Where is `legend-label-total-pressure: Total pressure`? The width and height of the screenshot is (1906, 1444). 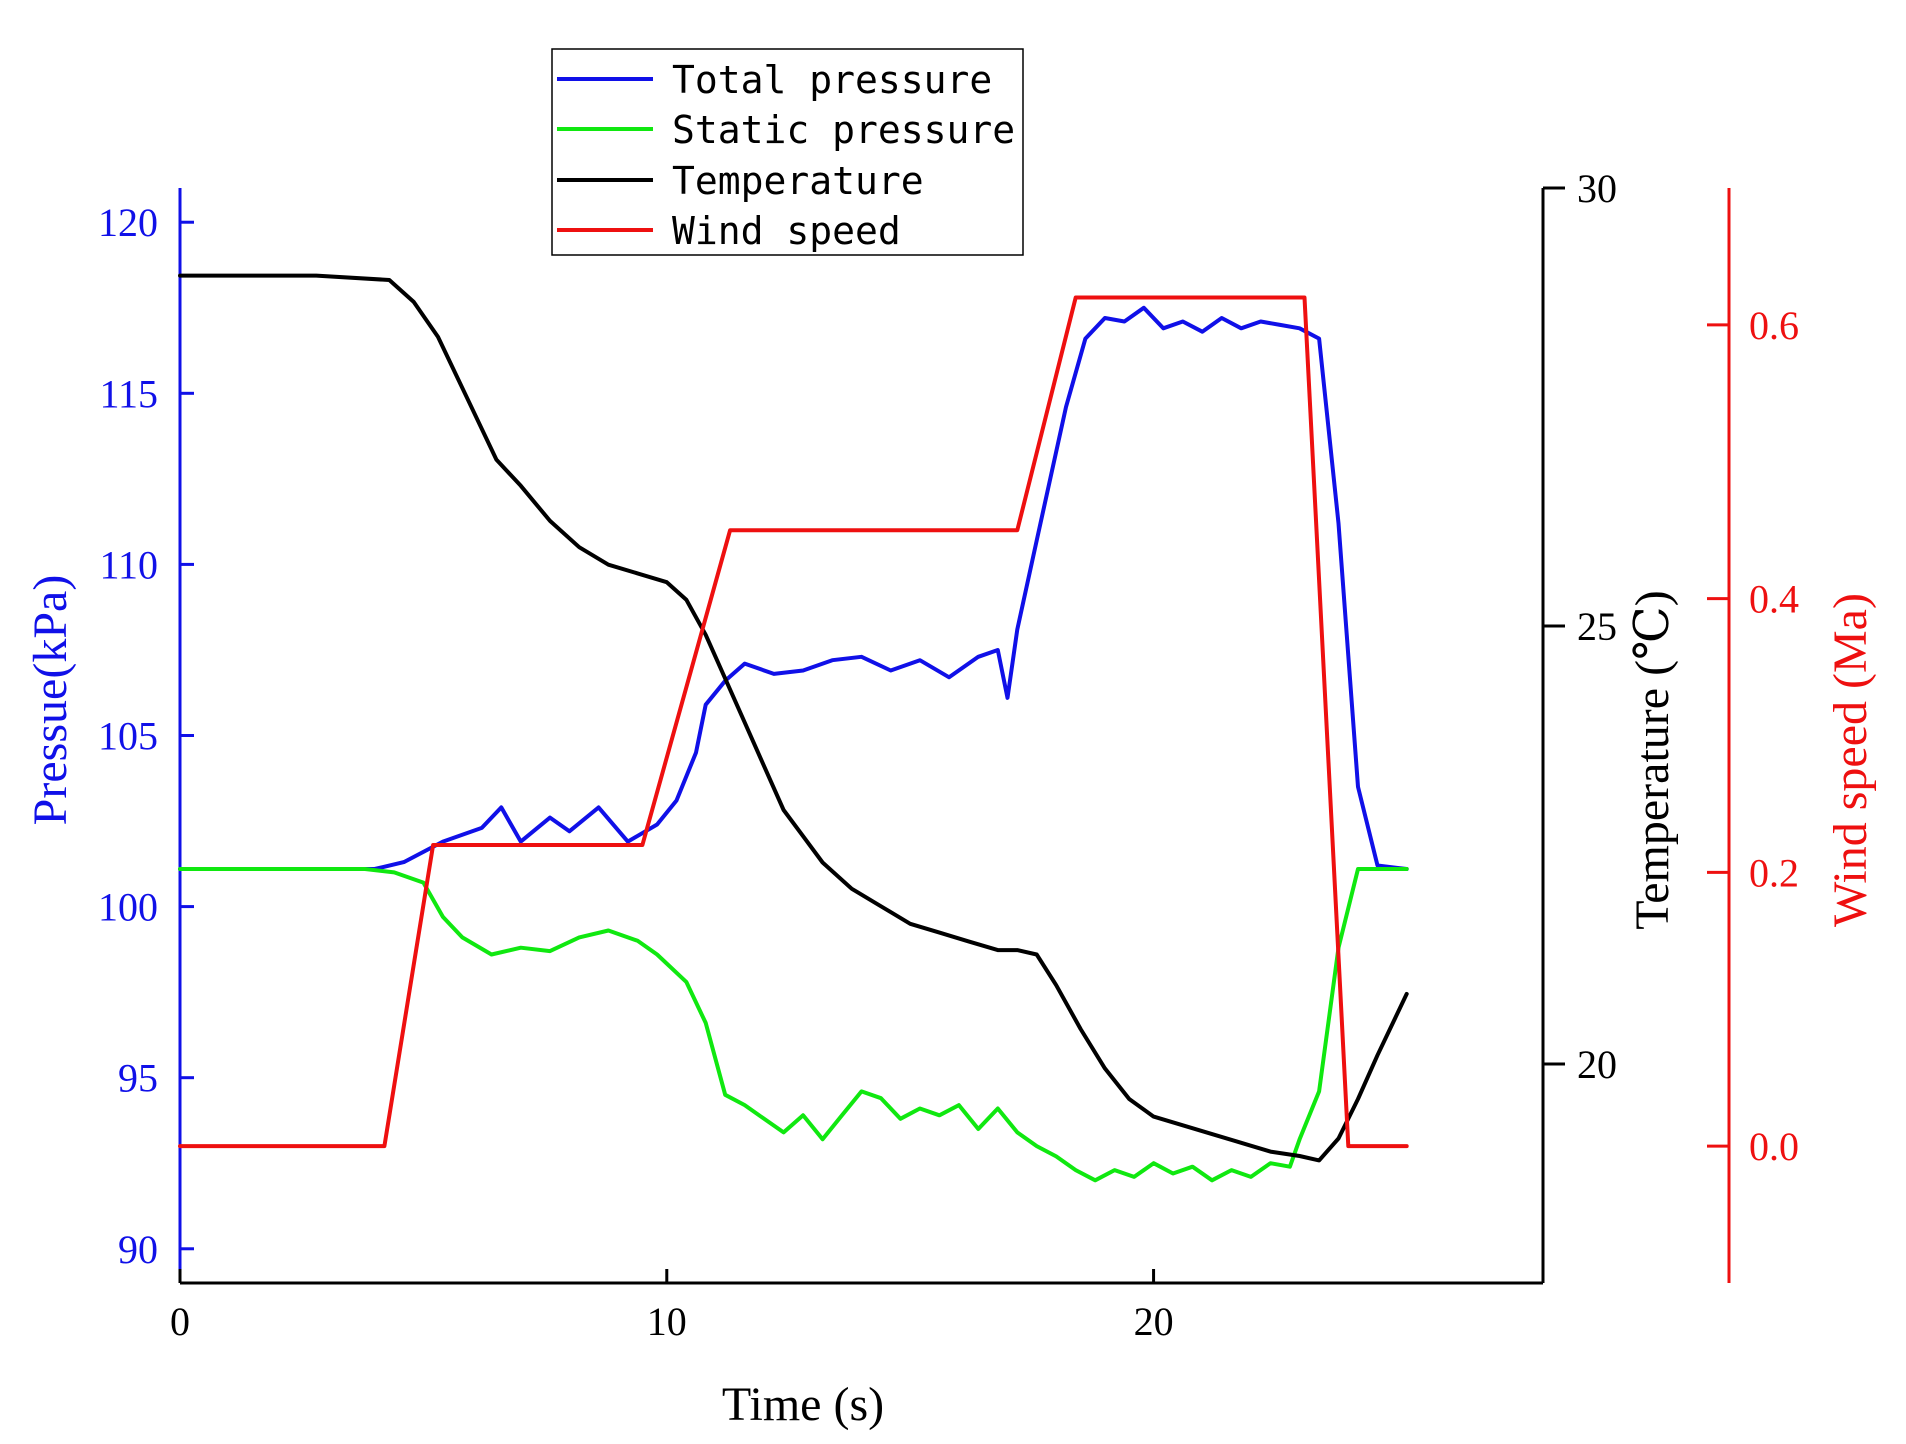
legend-label-total-pressure: Total pressure is located at coordinates (832, 80).